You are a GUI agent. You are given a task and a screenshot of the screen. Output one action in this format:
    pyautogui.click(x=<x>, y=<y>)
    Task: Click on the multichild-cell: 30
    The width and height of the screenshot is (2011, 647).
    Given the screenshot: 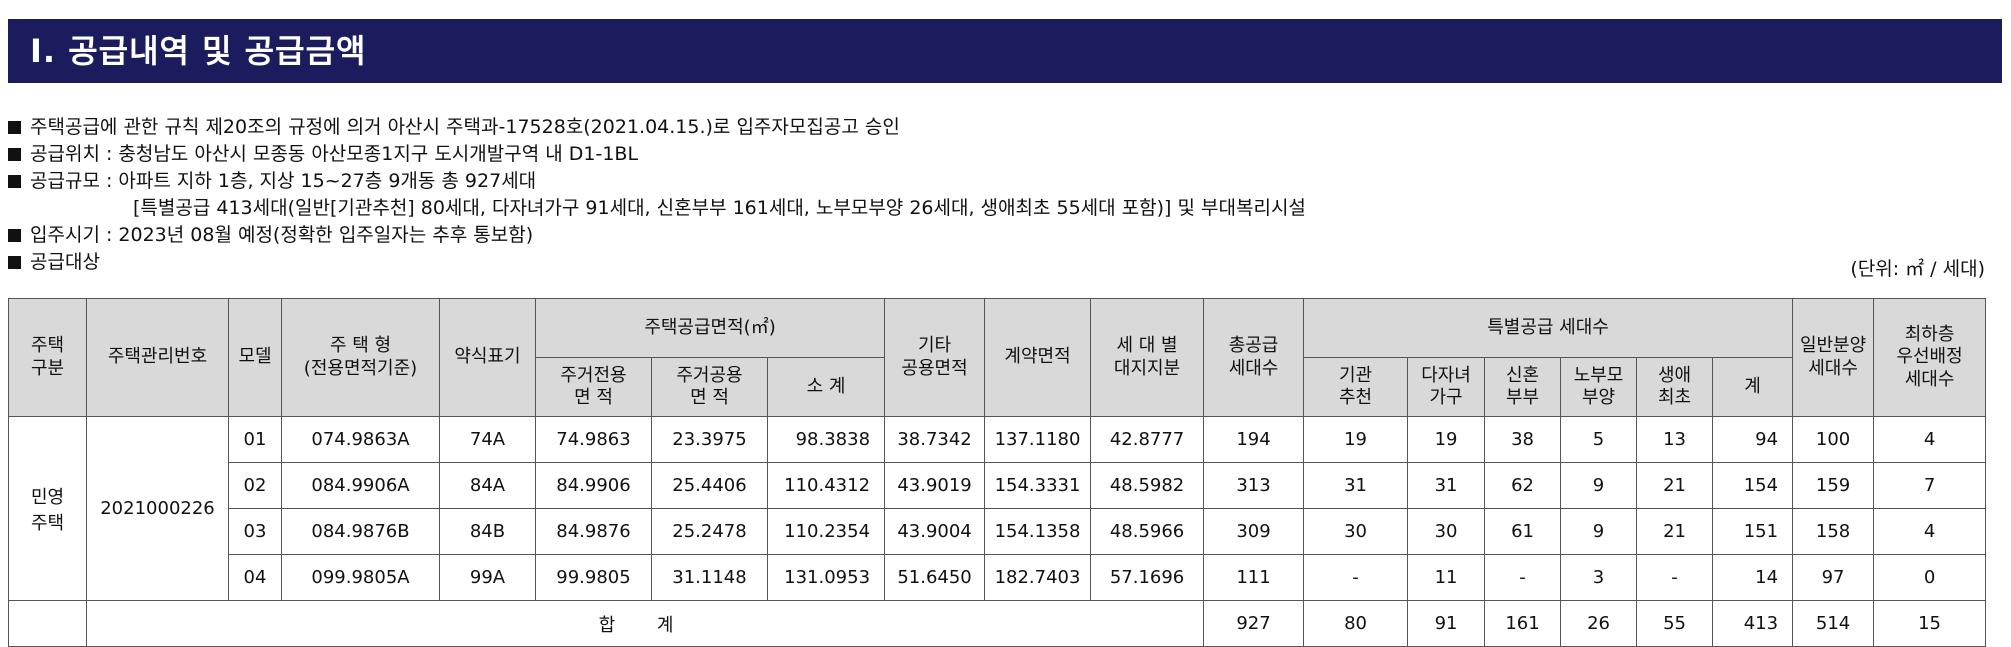 What is the action you would take?
    pyautogui.click(x=1446, y=532)
    